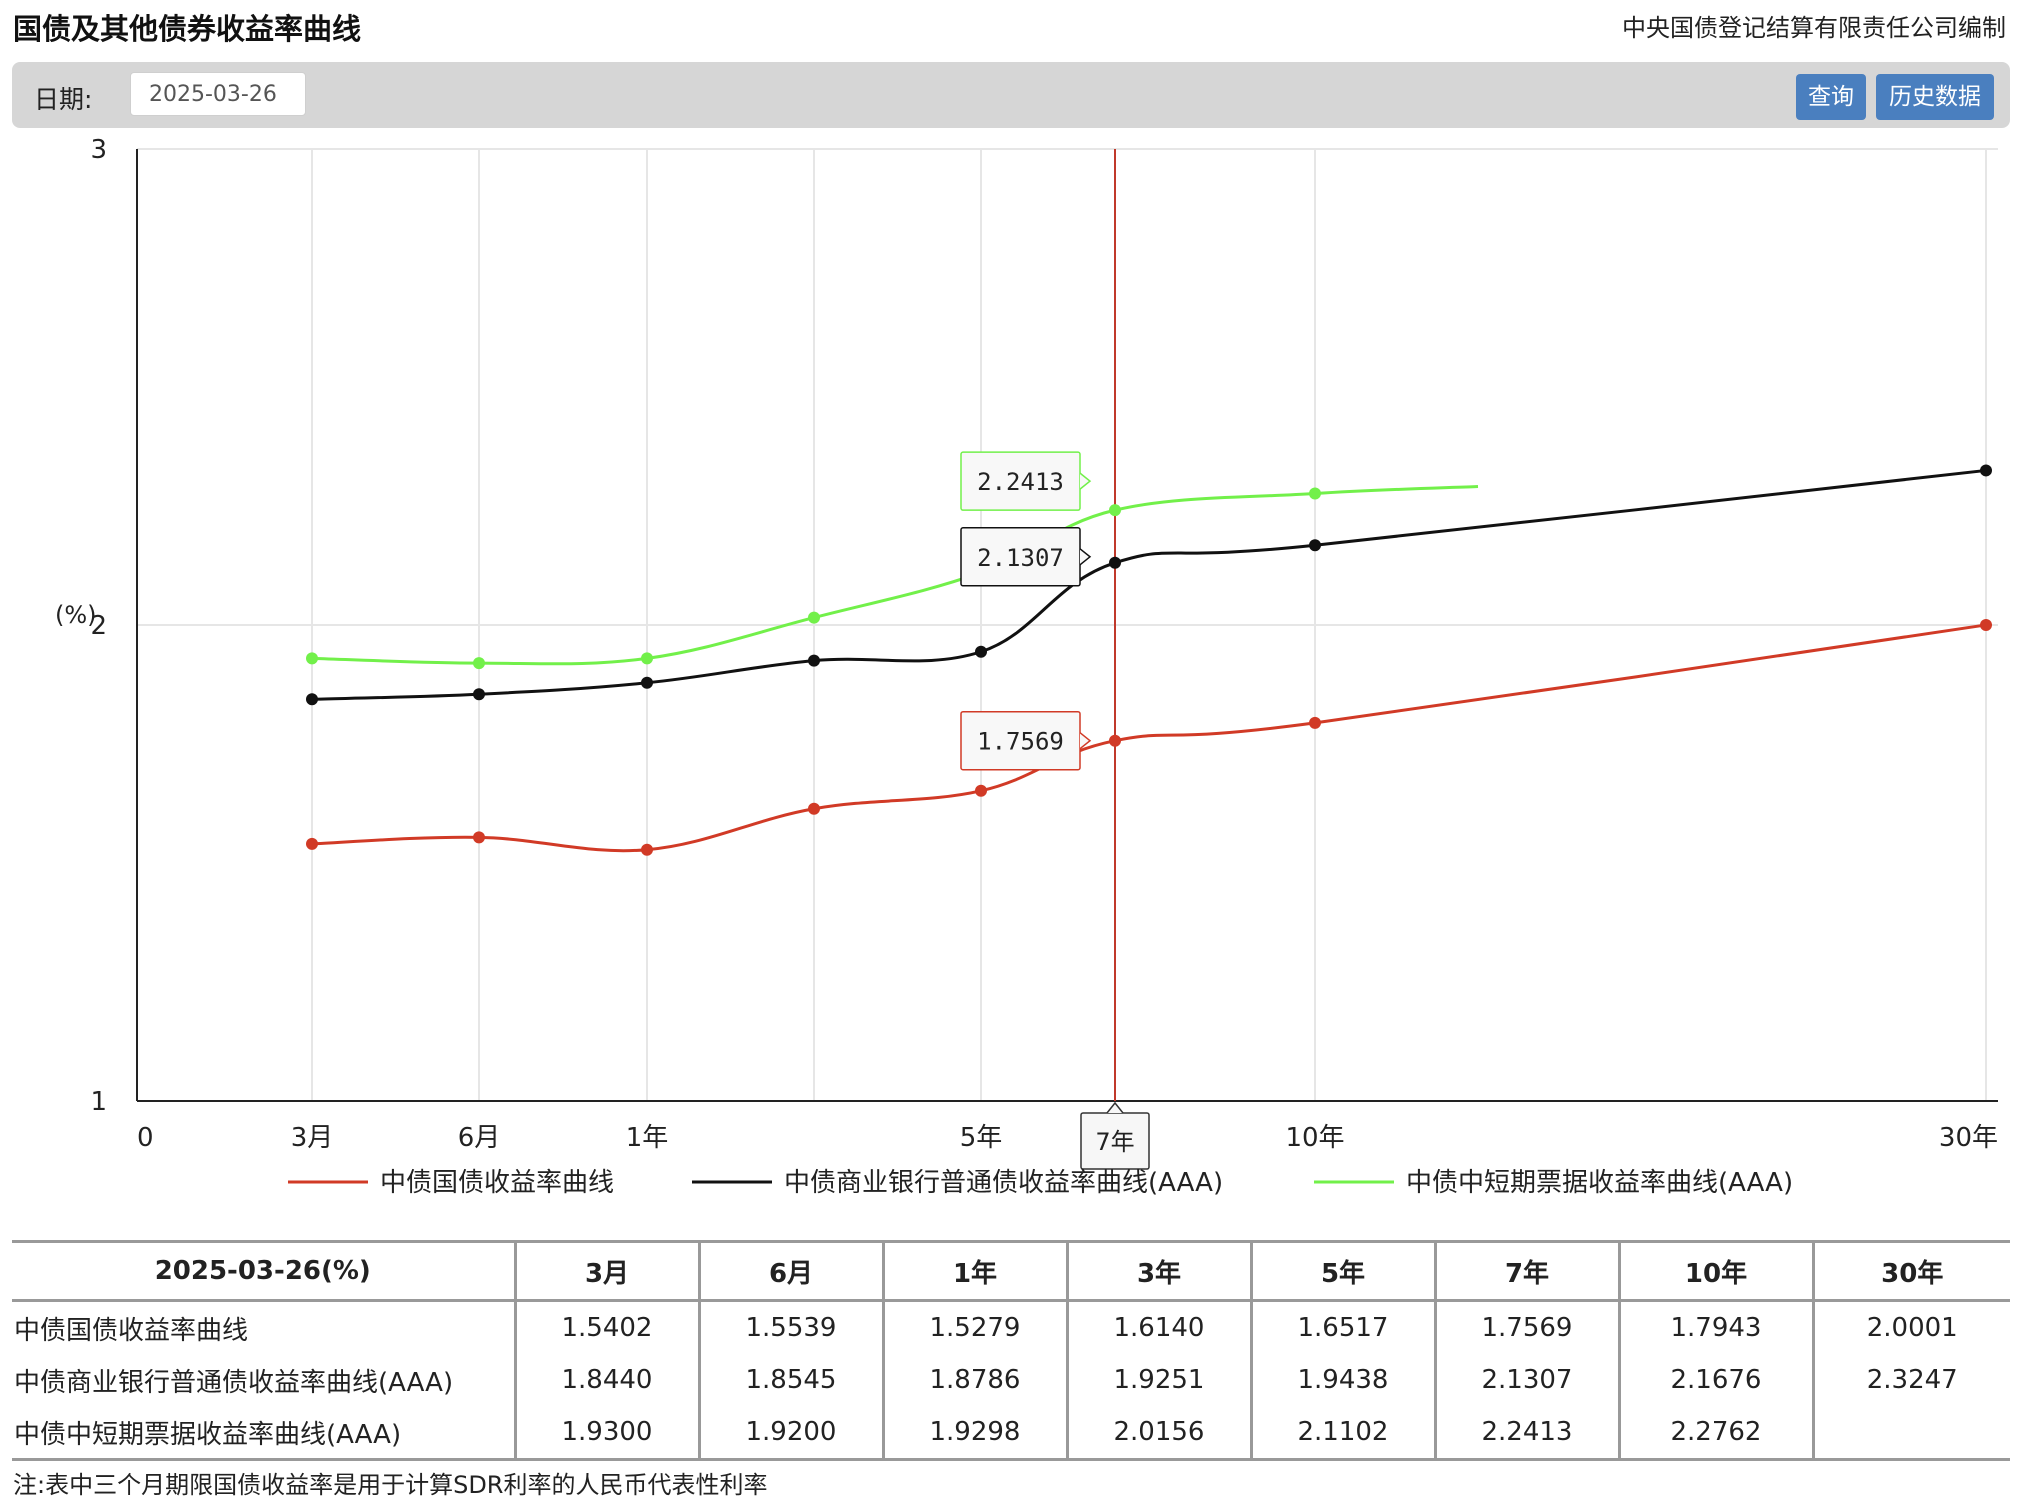 This screenshot has height=1500, width=2026. I want to click on table-cell: 2.2762, so click(1715, 1433).